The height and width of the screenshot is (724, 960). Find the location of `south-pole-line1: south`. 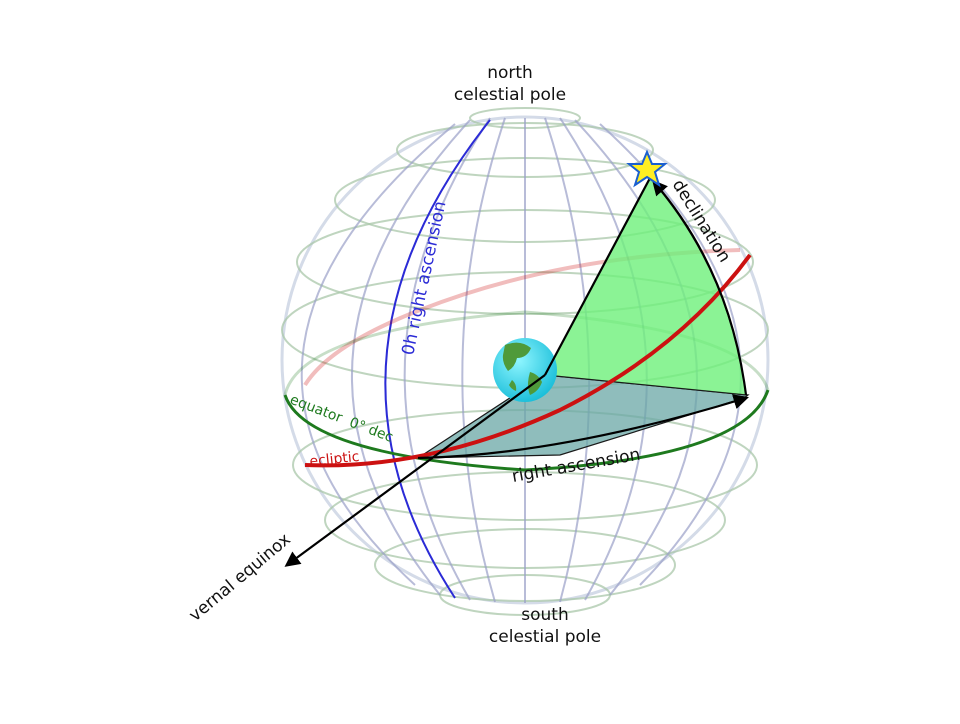

south-pole-line1: south is located at coordinates (545, 615).